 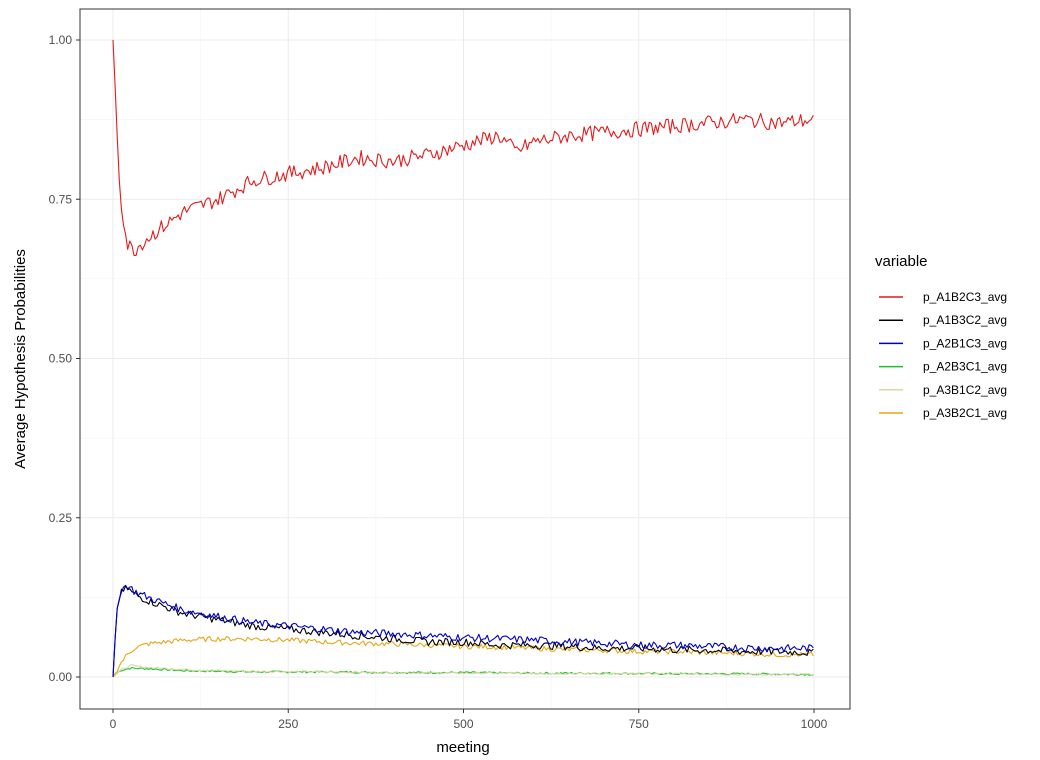 I want to click on x-axis-title: meeting, so click(x=462, y=747).